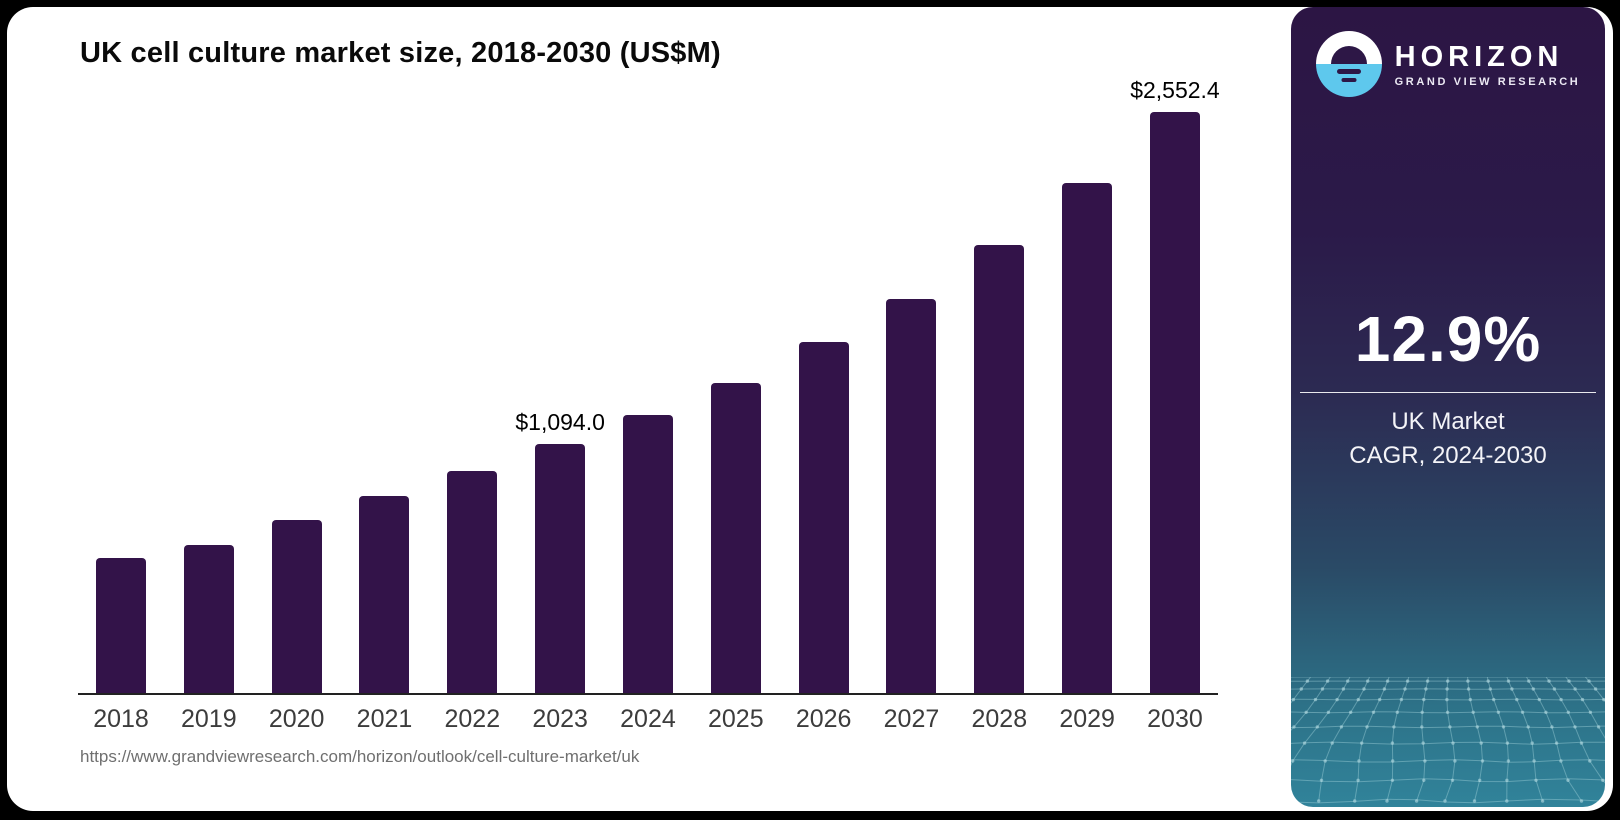  I want to click on x-axis-label-2020: 2020, so click(296, 719).